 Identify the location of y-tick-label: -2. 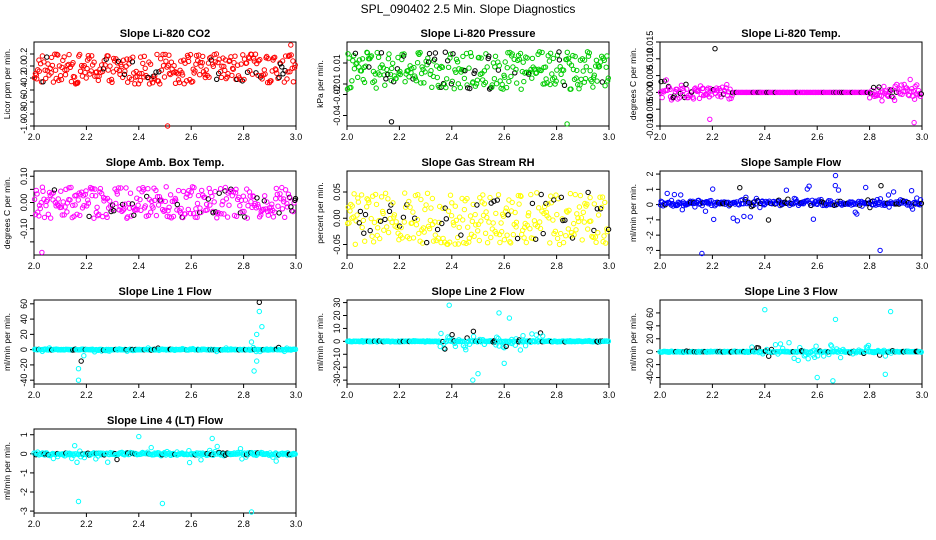
(24, 492).